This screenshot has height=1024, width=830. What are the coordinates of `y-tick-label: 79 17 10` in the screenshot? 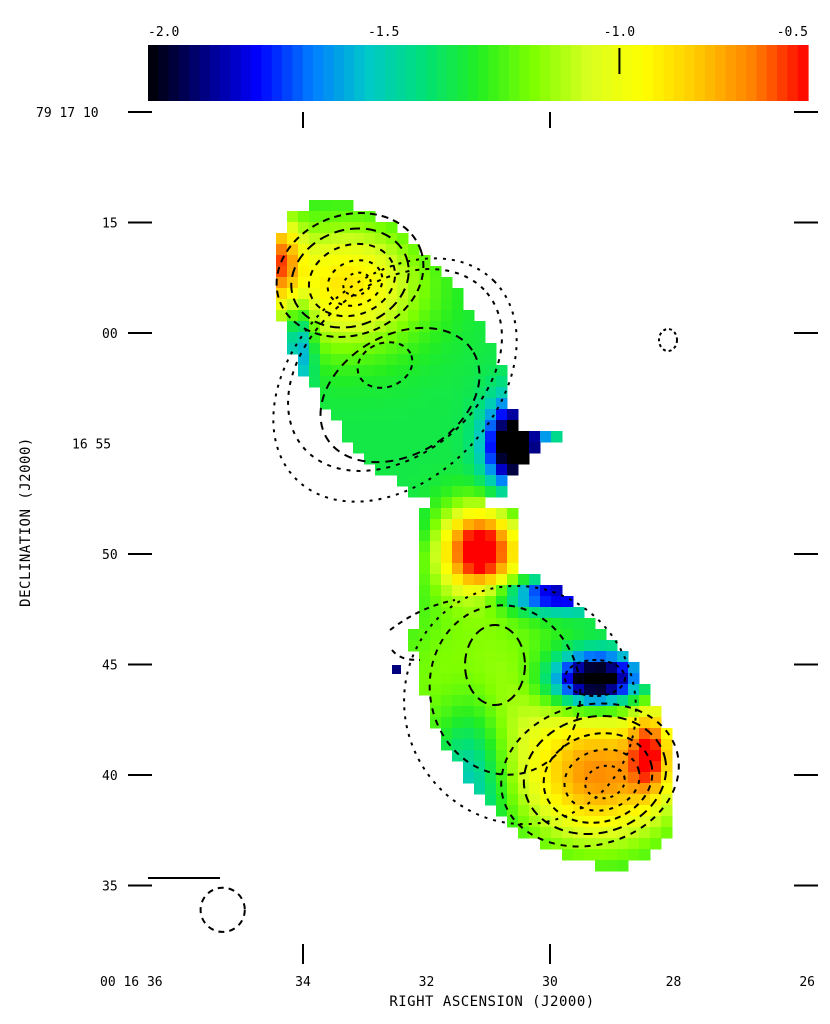 It's located at (67, 113).